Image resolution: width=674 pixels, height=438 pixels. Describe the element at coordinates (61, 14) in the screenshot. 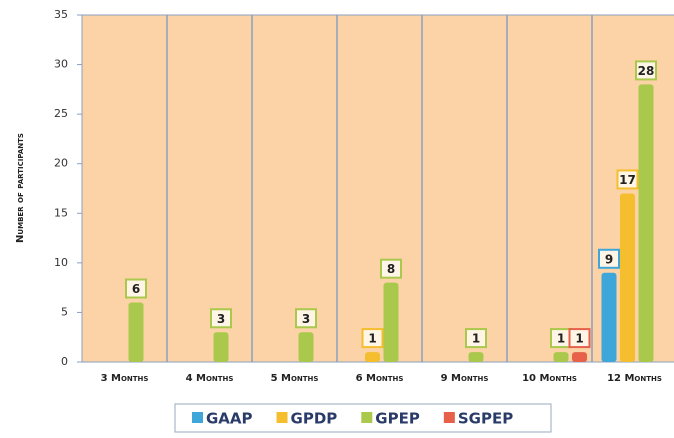

I see `y-tick-label: 35` at that location.